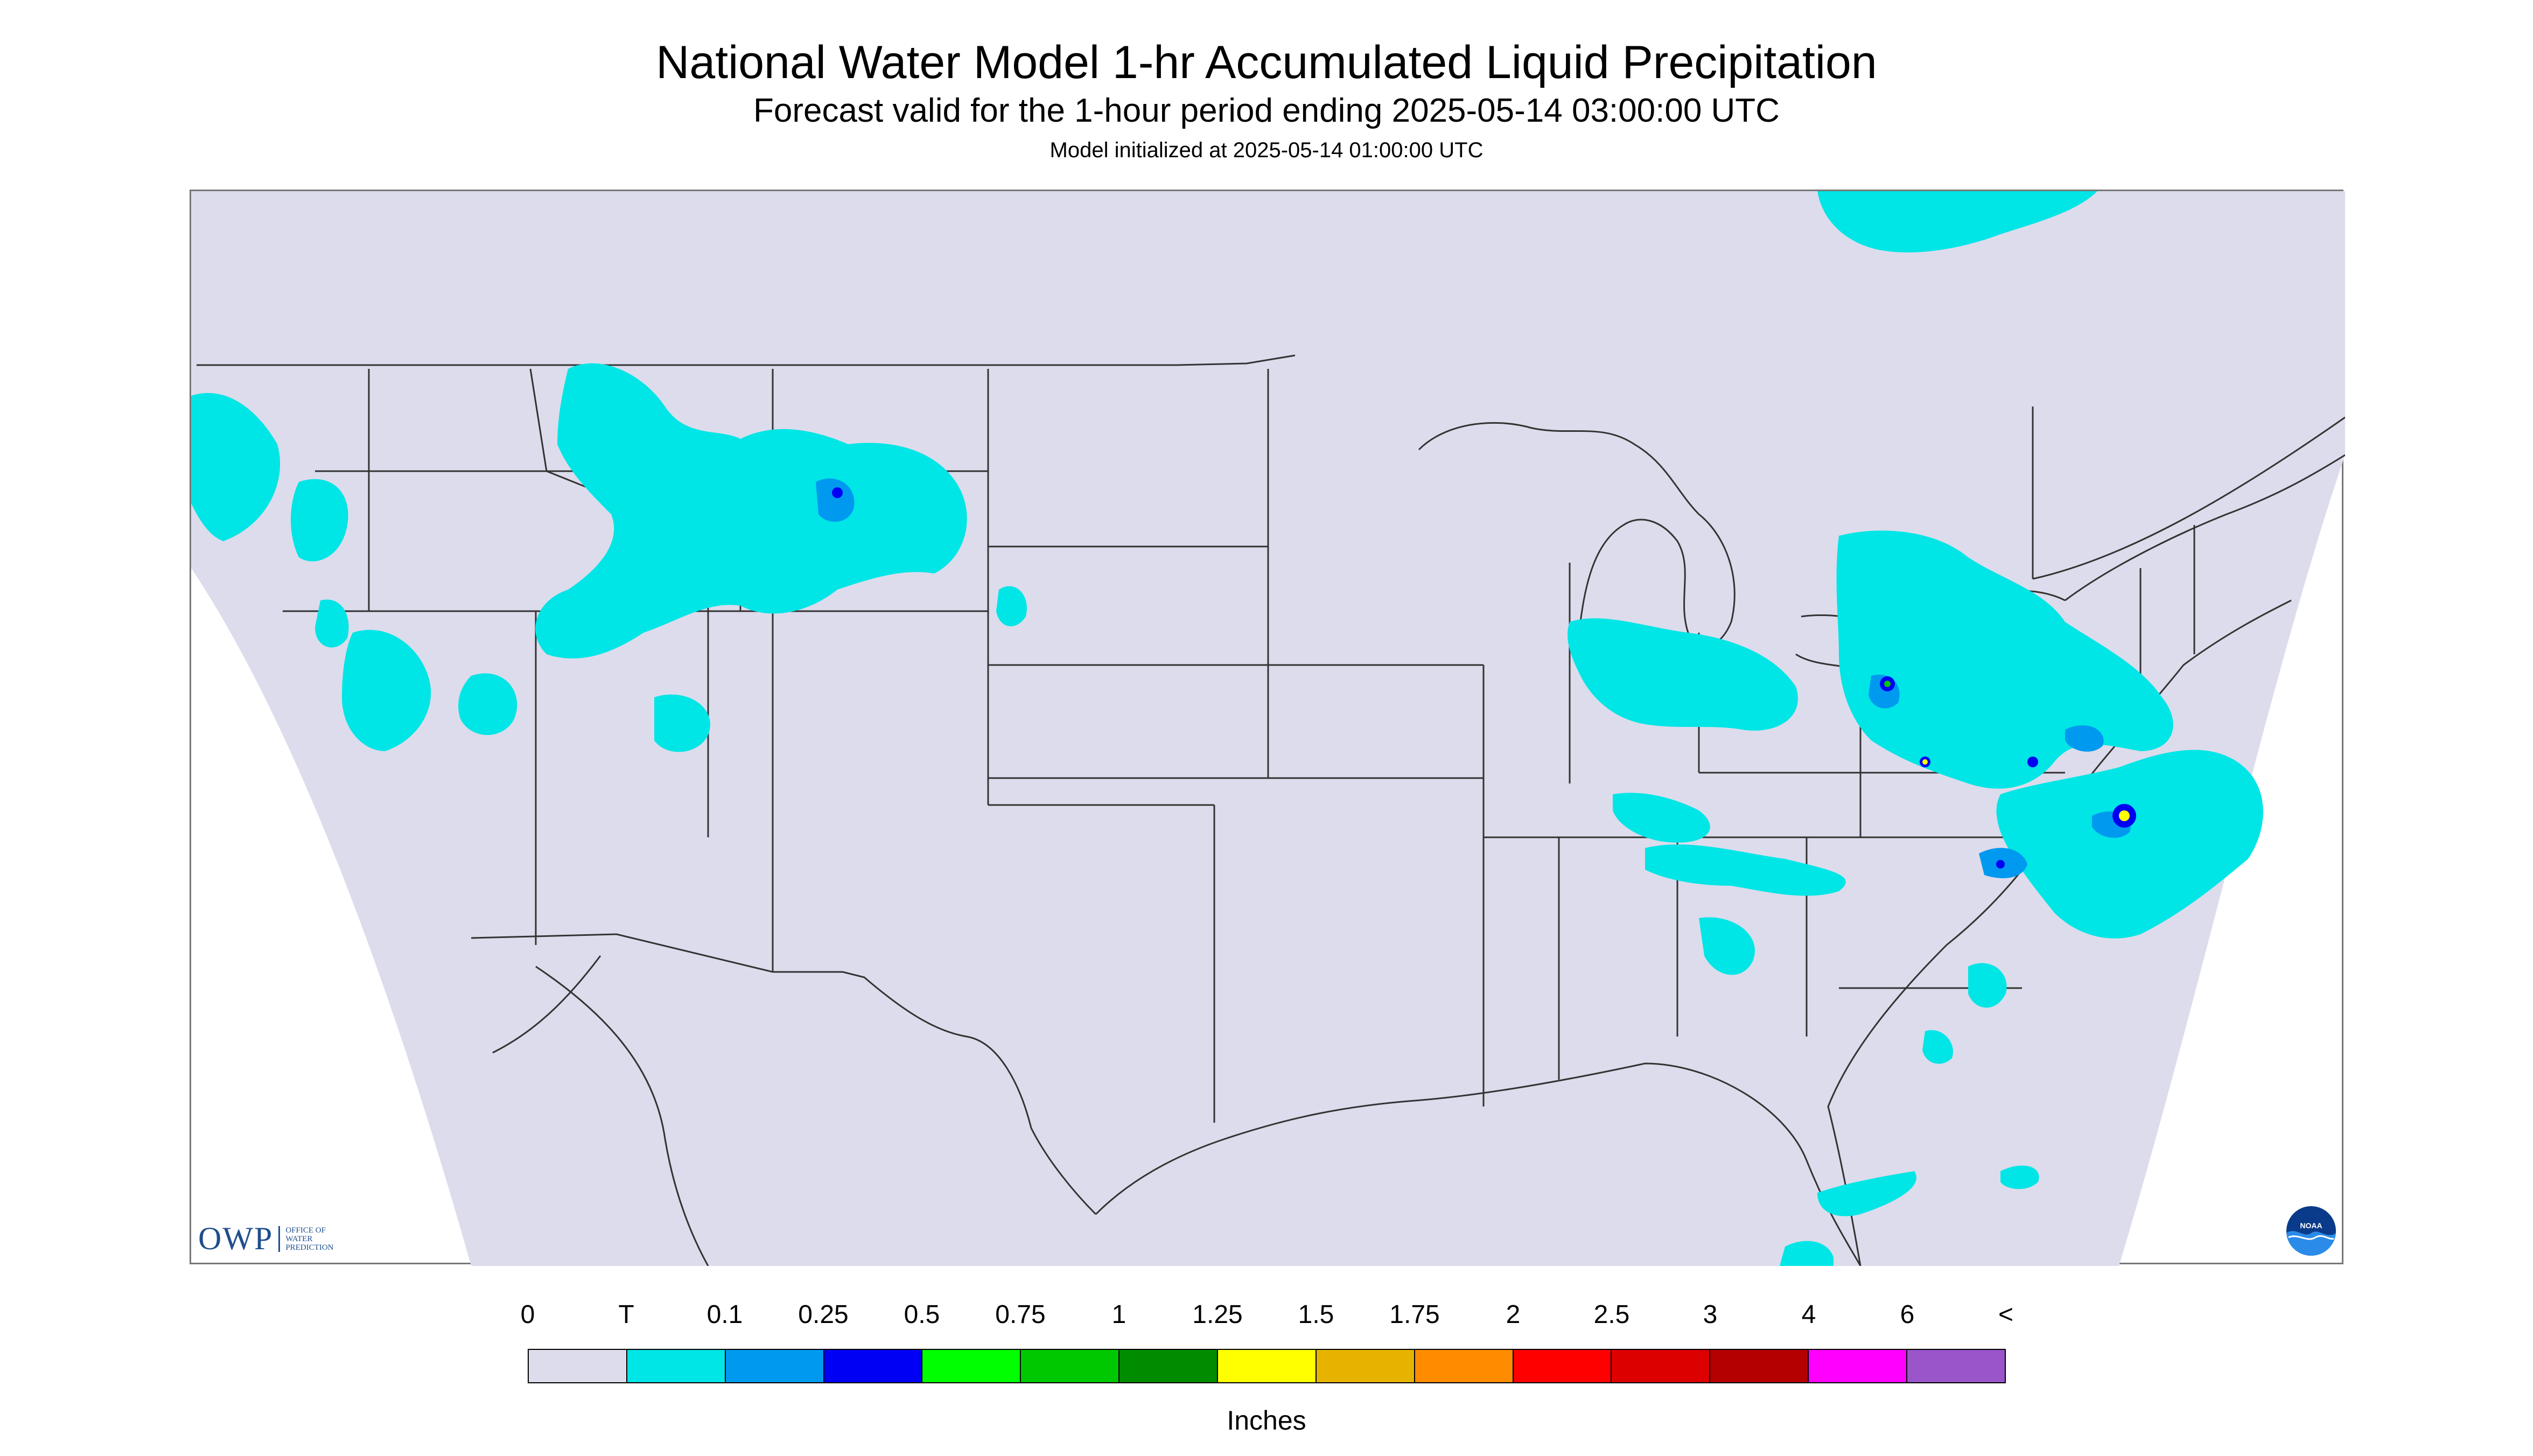 The image size is (2533, 1456). I want to click on legend-tick-label: 2.5, so click(1611, 1314).